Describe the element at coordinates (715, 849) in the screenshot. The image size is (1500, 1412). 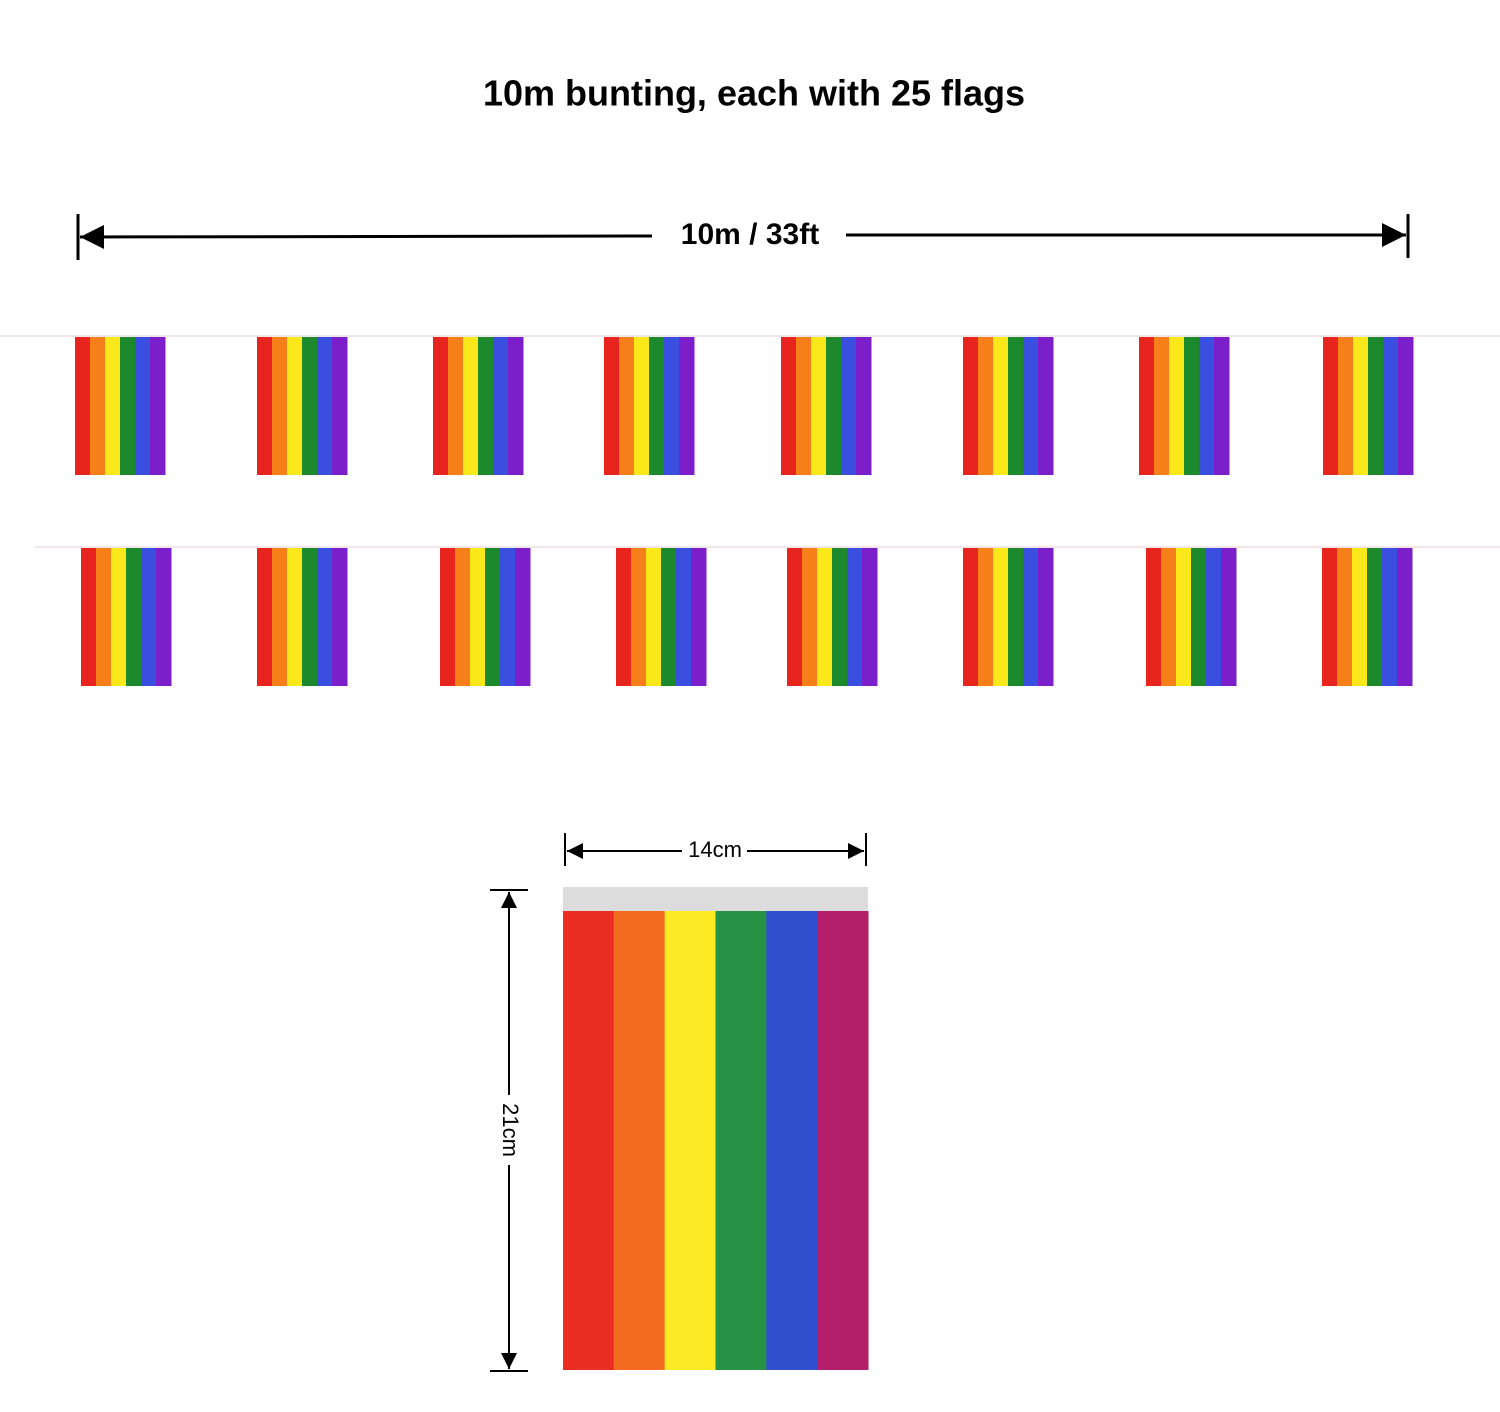
I see `width-dimension: 14cm` at that location.